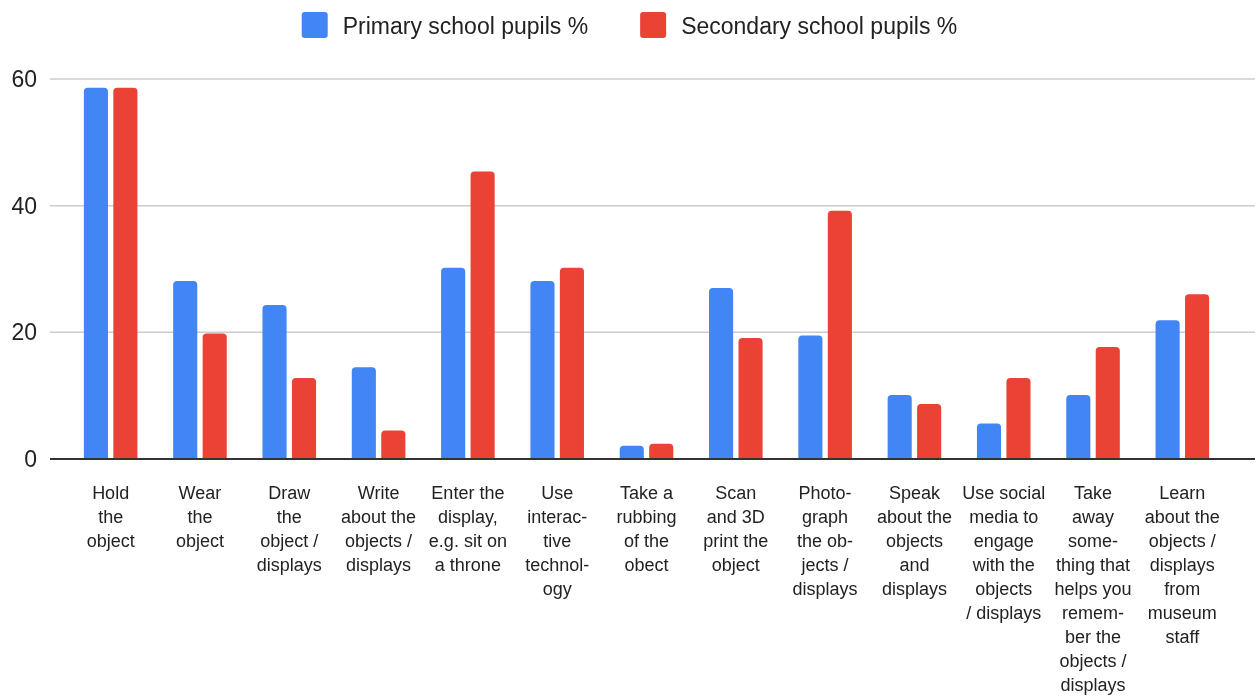  Describe the element at coordinates (646, 529) in the screenshot. I see `x-tick-label: Take a rubbing of the obect` at that location.